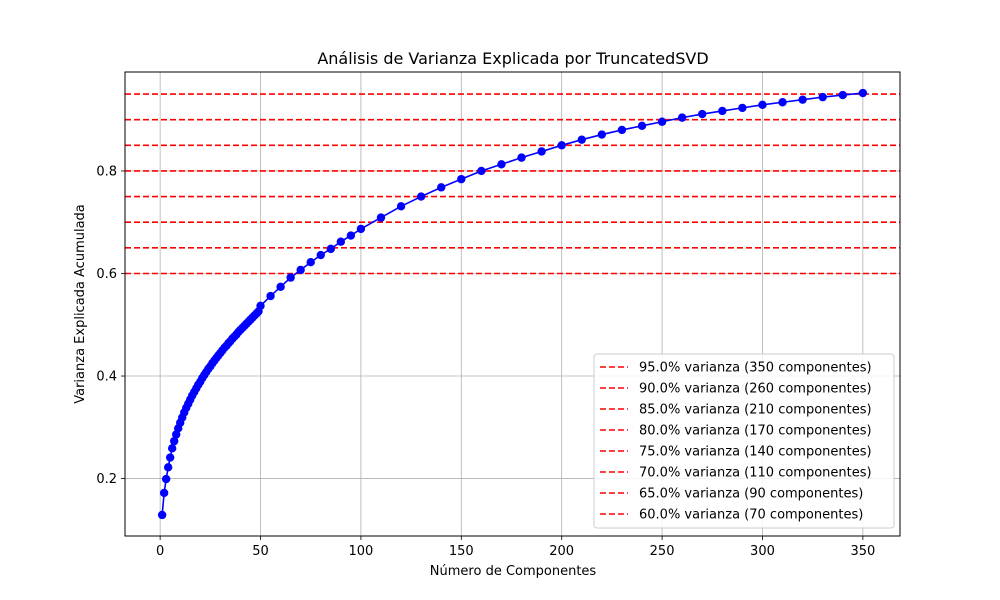 This screenshot has width=1000, height=600. I want to click on legend-label: 95.0% varianza (350 componentes), so click(755, 368).